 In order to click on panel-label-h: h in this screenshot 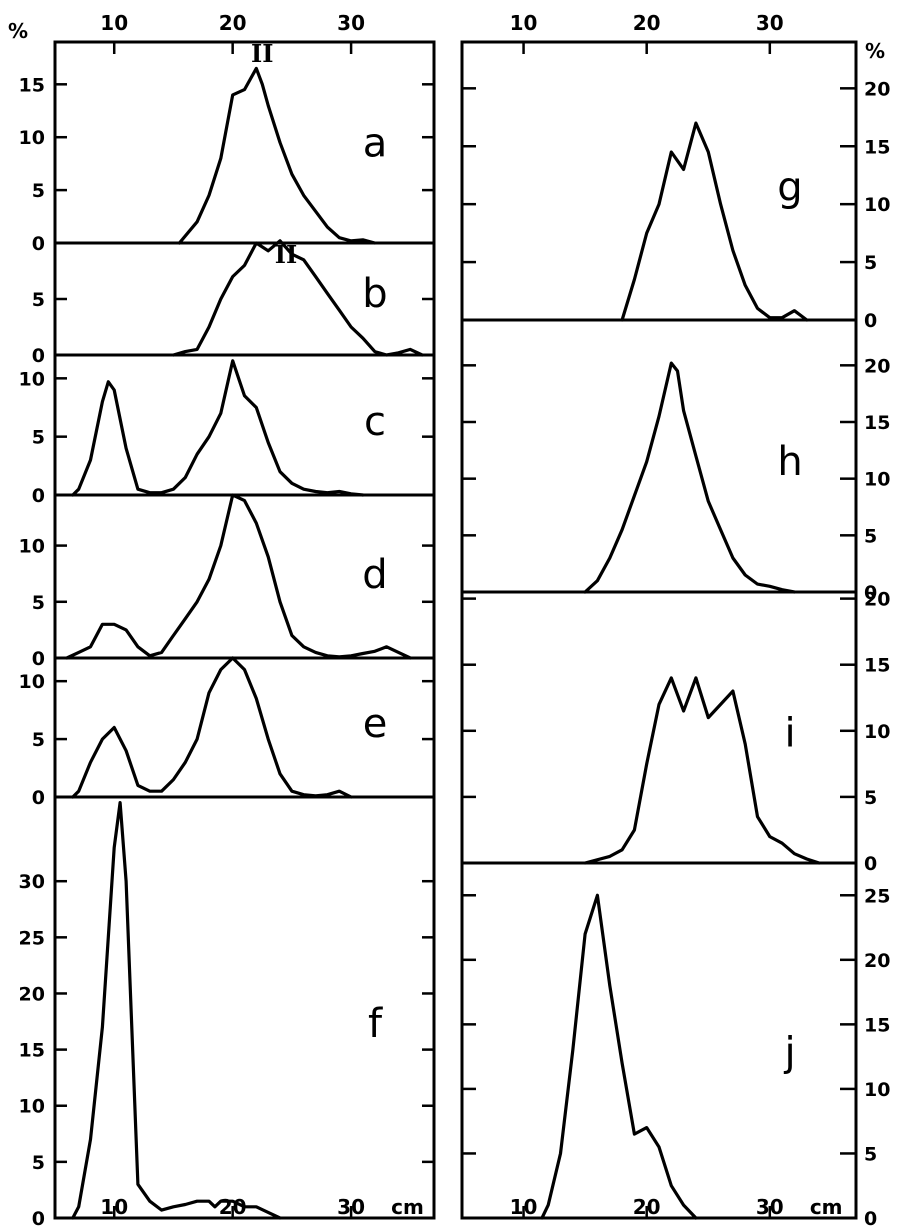, I will do `click(789, 462)`.